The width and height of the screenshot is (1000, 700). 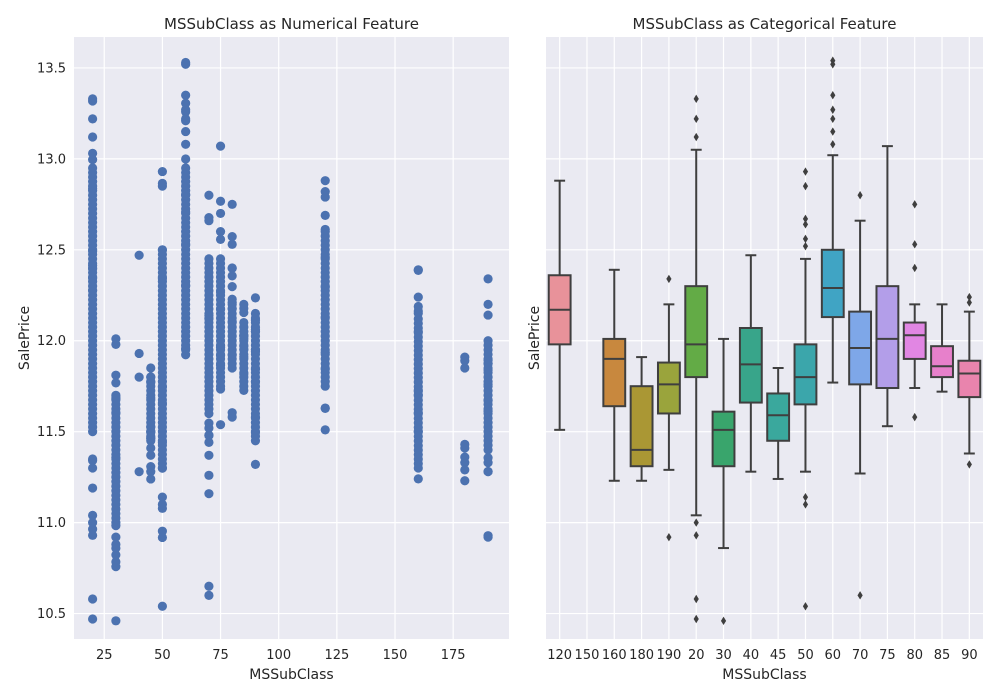 What do you see at coordinates (751, 655) in the screenshot?
I see `boxplot-x-tick-label: 40` at bounding box center [751, 655].